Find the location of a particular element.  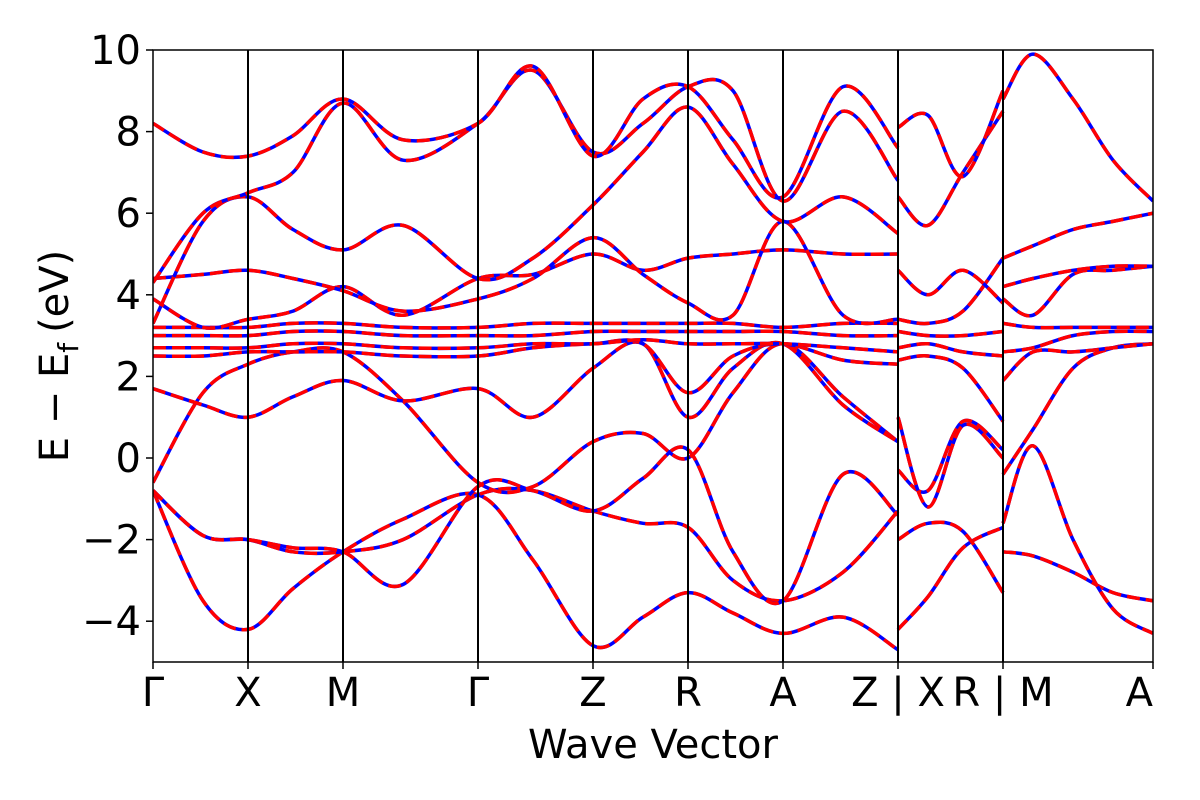

band-33-series-b is located at coordinates (1077, 235).